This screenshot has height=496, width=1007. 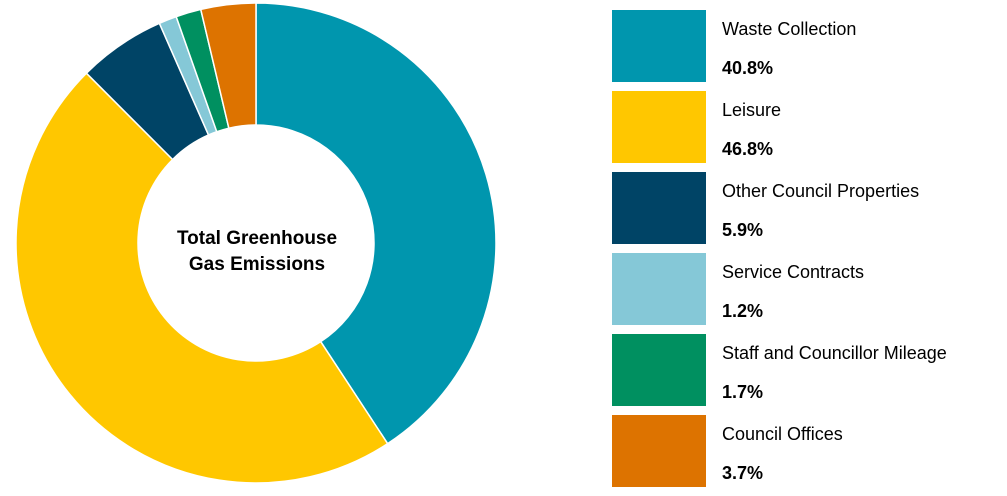 What do you see at coordinates (809, 293) in the screenshot?
I see `legend-item-service-contracts: Service Contracts 1.2%` at bounding box center [809, 293].